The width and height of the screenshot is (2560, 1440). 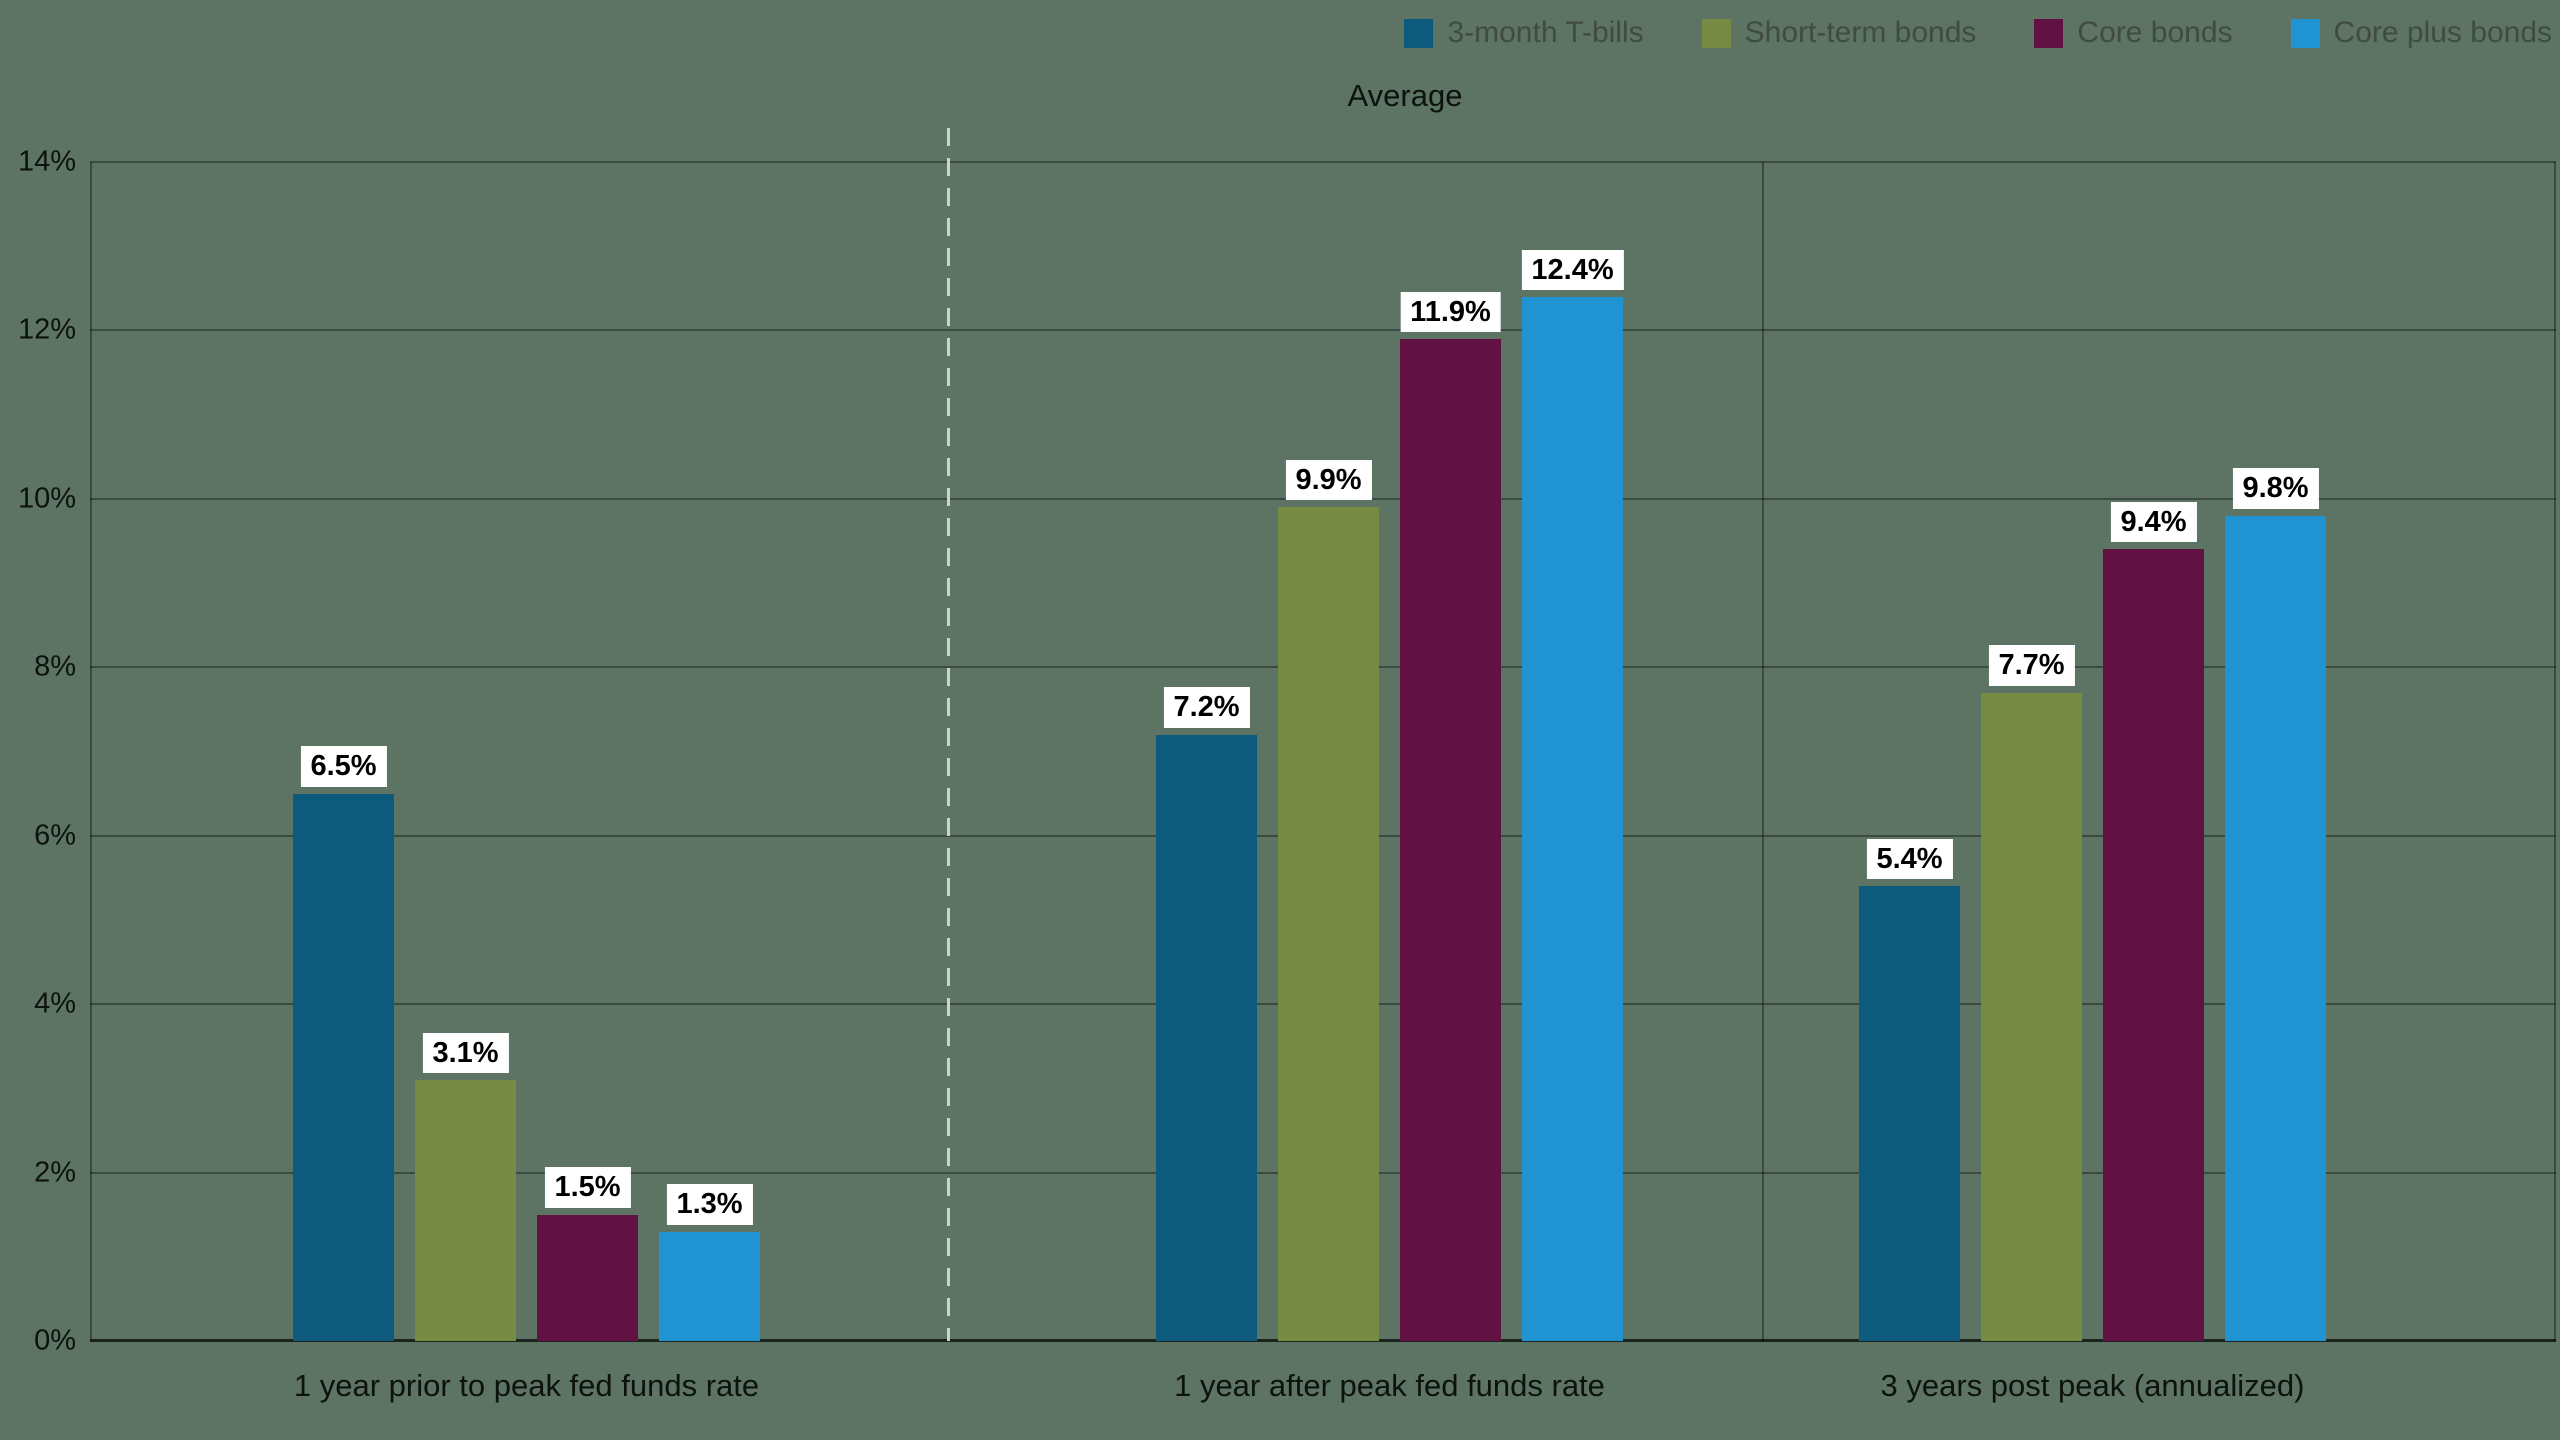 I want to click on y-tick-label: 0%, so click(x=55, y=1340).